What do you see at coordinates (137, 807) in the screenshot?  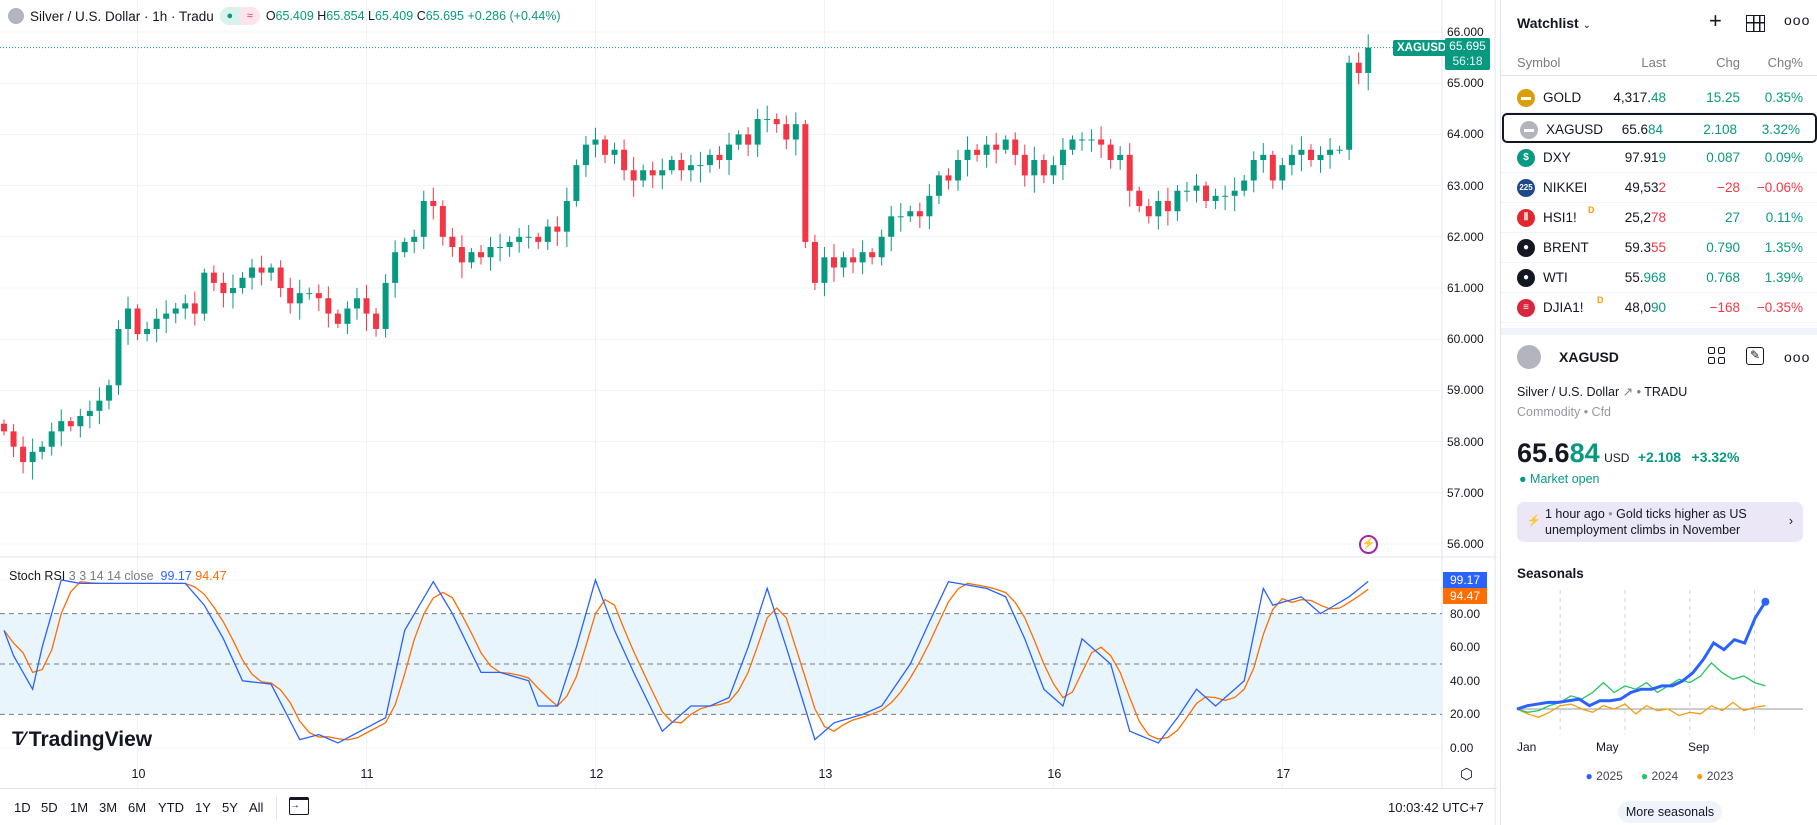 I see `range-button-6m: 6M` at bounding box center [137, 807].